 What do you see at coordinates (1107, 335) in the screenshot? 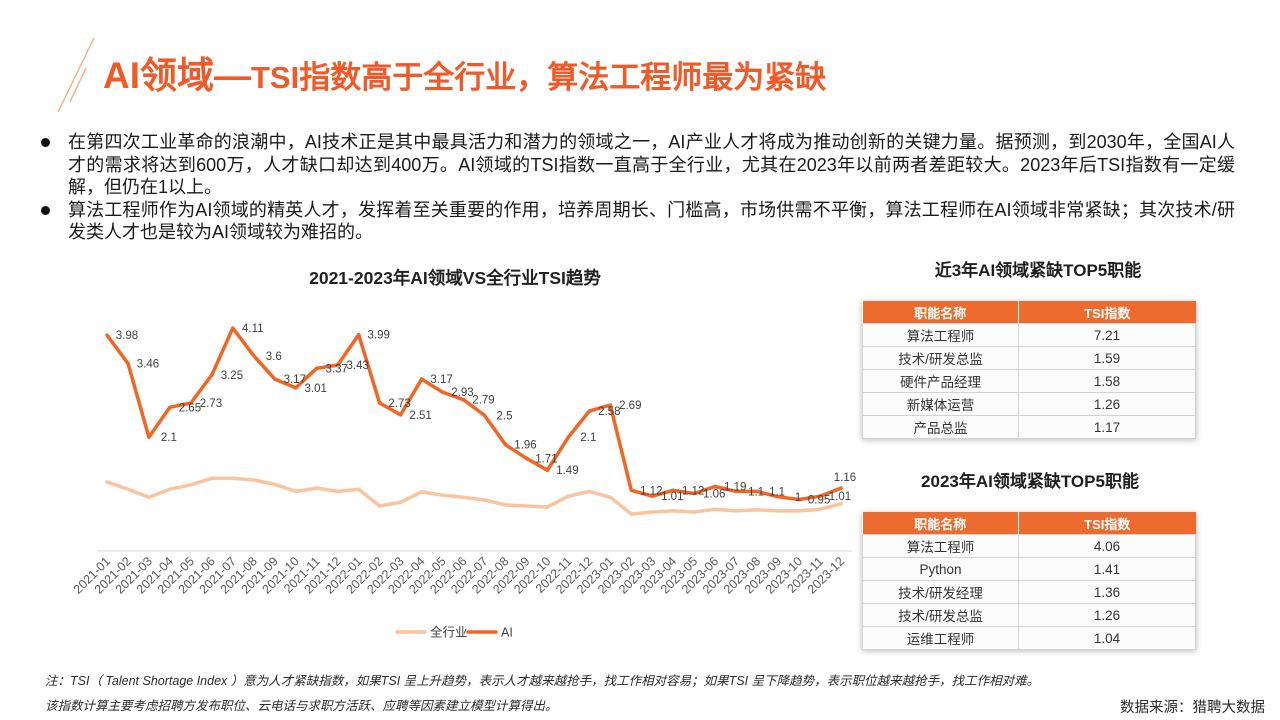
I see `table-cell-tsi: 7.21` at bounding box center [1107, 335].